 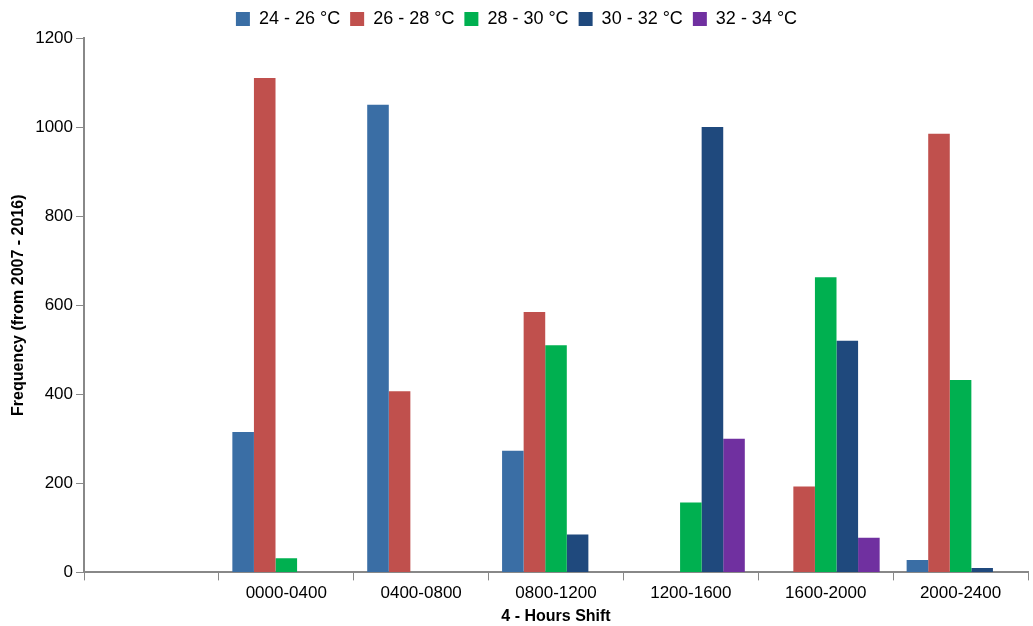 What do you see at coordinates (59, 215) in the screenshot?
I see `y-tick-label: 800` at bounding box center [59, 215].